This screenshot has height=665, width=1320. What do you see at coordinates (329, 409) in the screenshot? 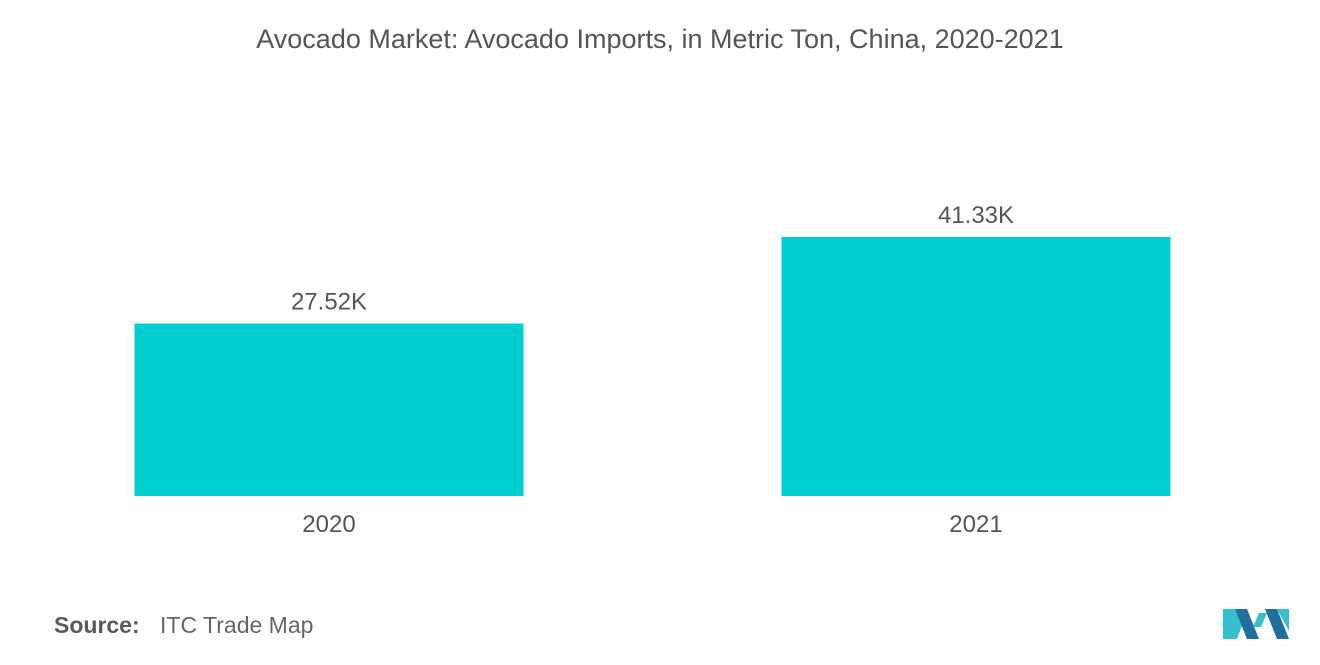
I see `bar-2020` at bounding box center [329, 409].